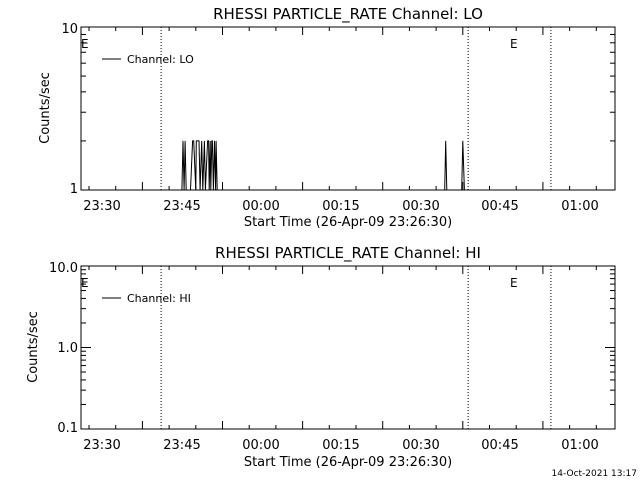  I want to click on y-tick-label: 0.1, so click(67, 428).